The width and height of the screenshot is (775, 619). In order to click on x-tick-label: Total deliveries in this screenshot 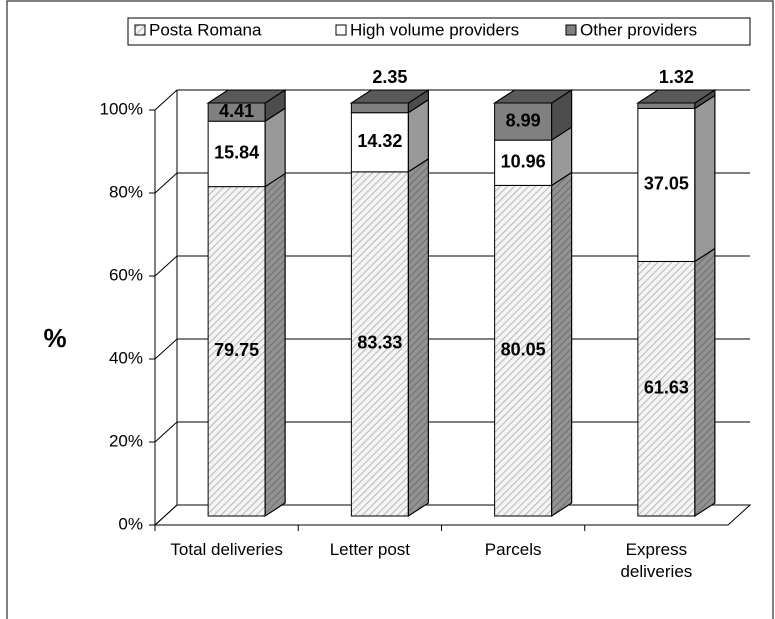, I will do `click(226, 549)`.